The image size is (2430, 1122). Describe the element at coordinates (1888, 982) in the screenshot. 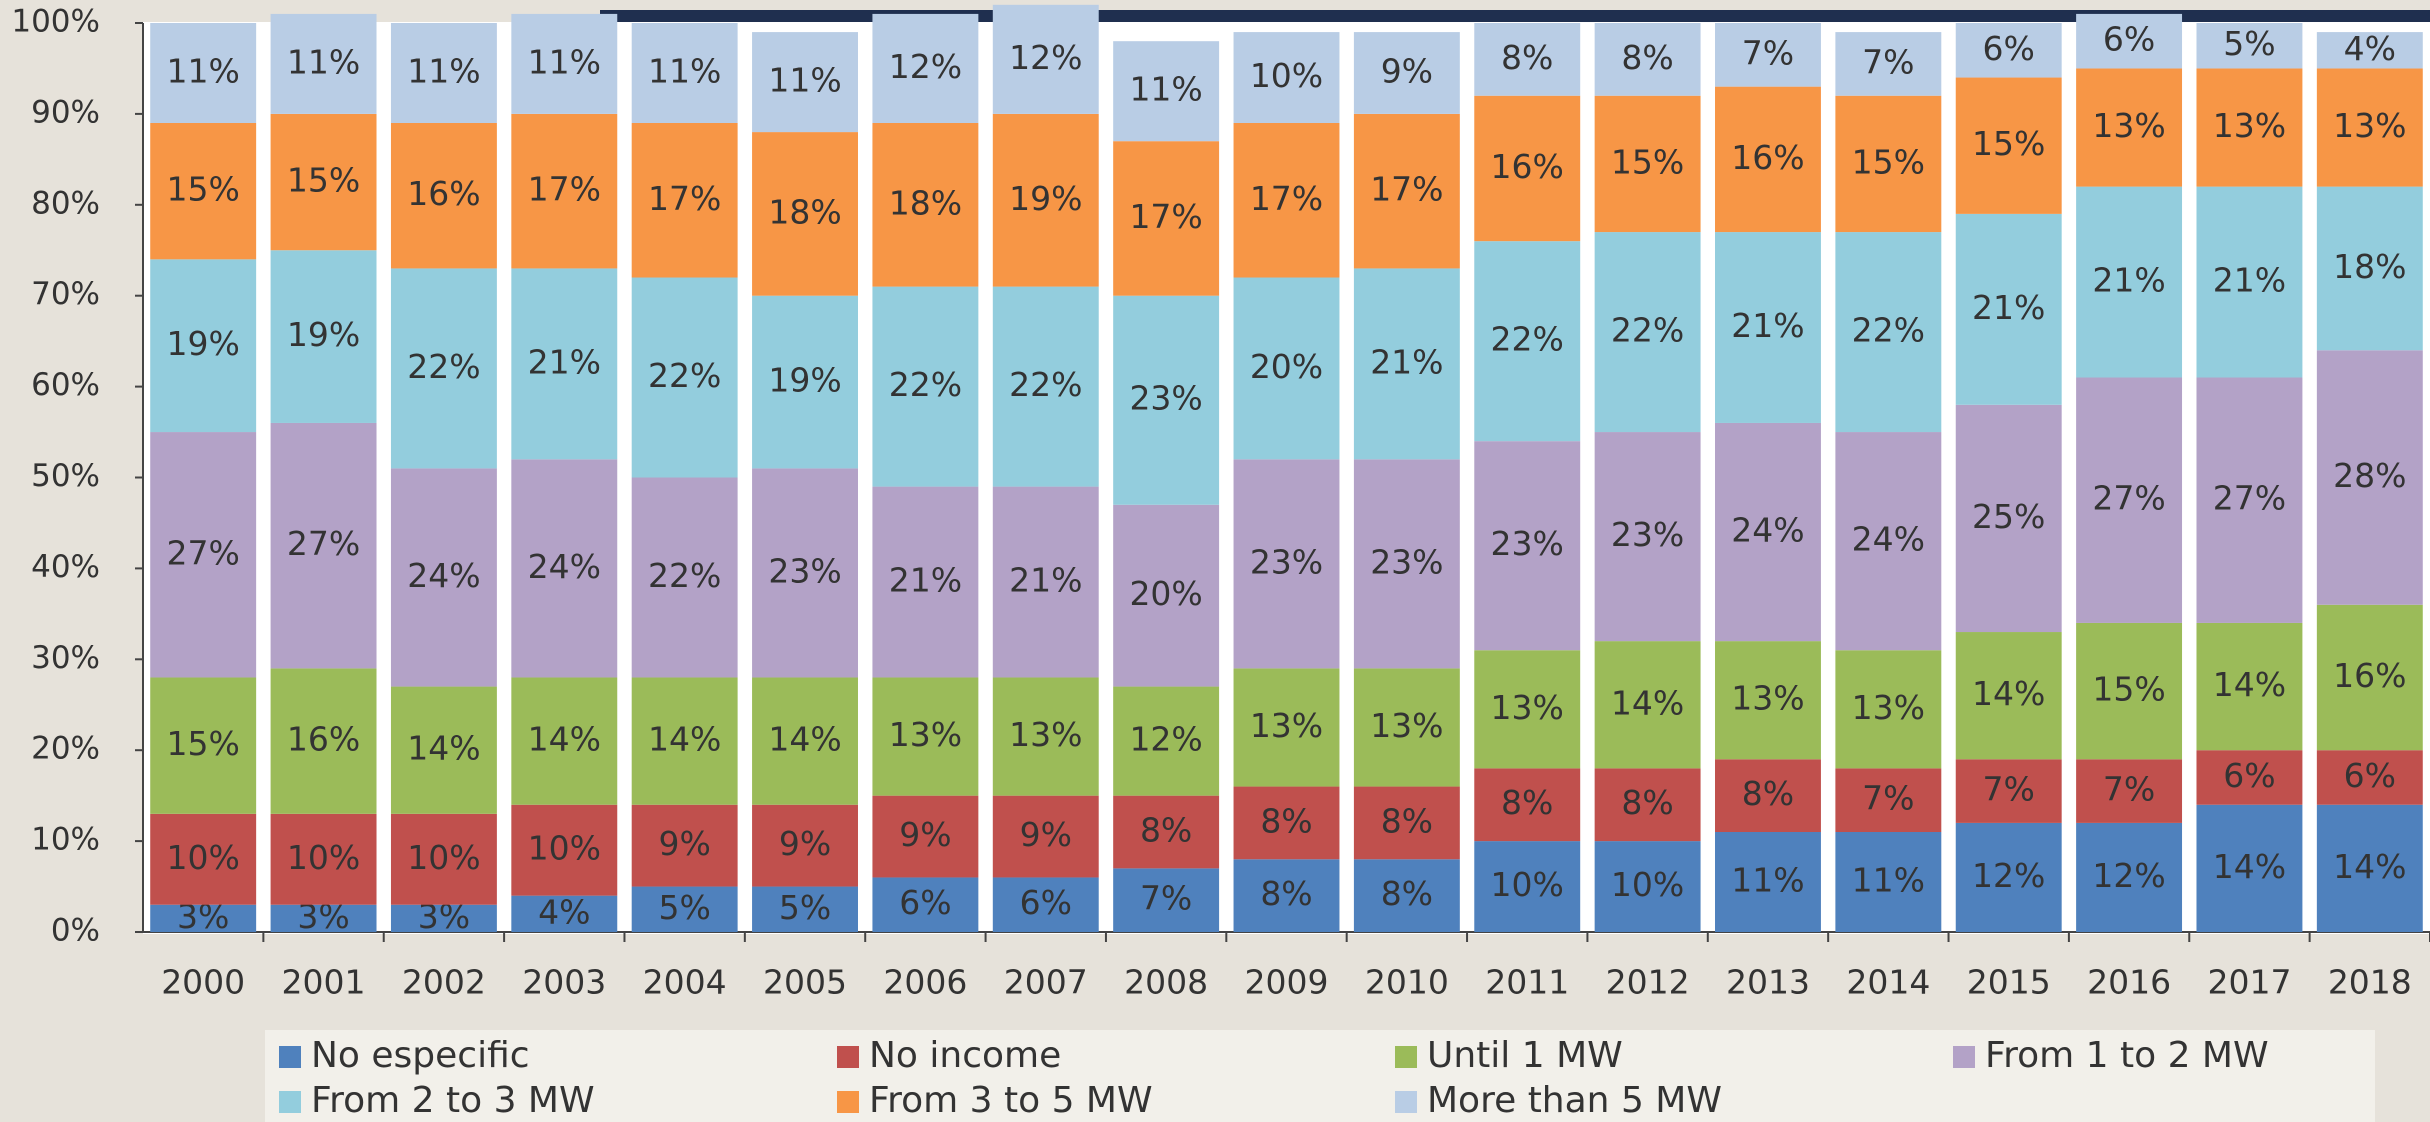

I see `x-tick-label: 2014` at that location.